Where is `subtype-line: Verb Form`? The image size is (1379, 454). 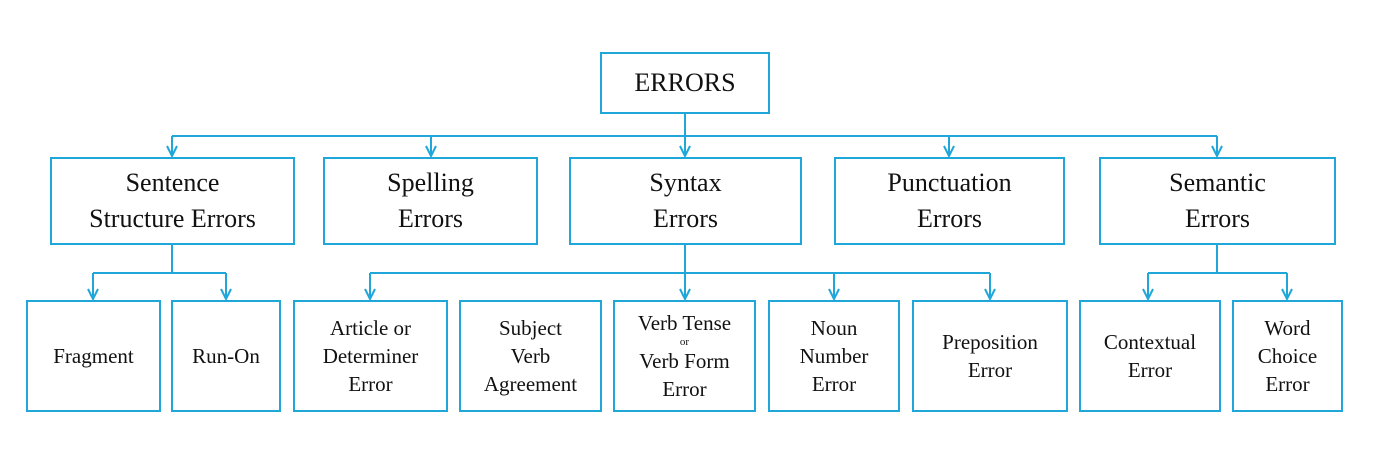
subtype-line: Verb Form is located at coordinates (684, 361).